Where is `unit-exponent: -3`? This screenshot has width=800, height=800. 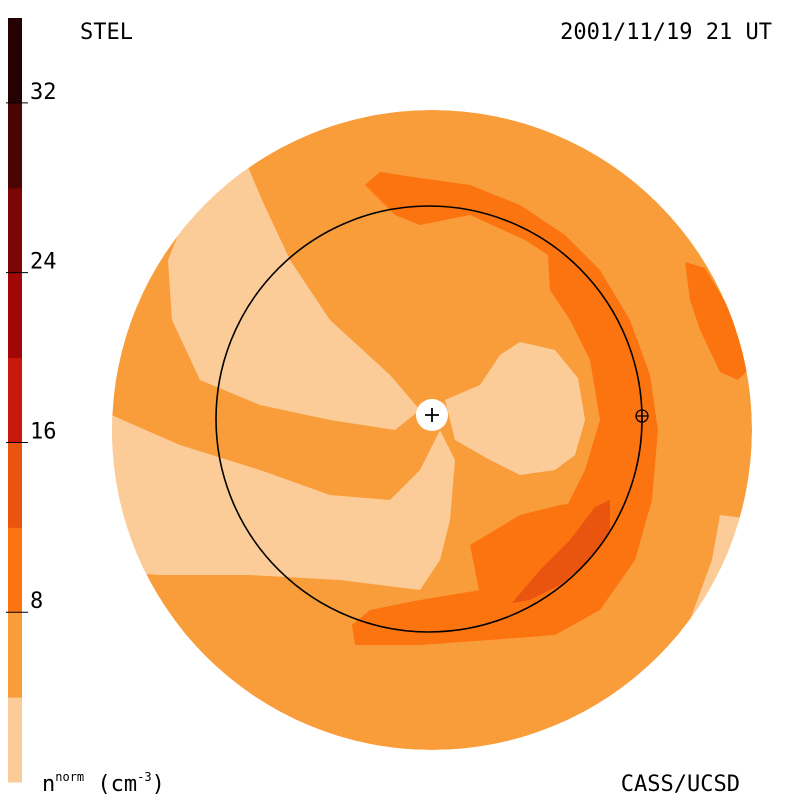 unit-exponent: -3 is located at coordinates (144, 777).